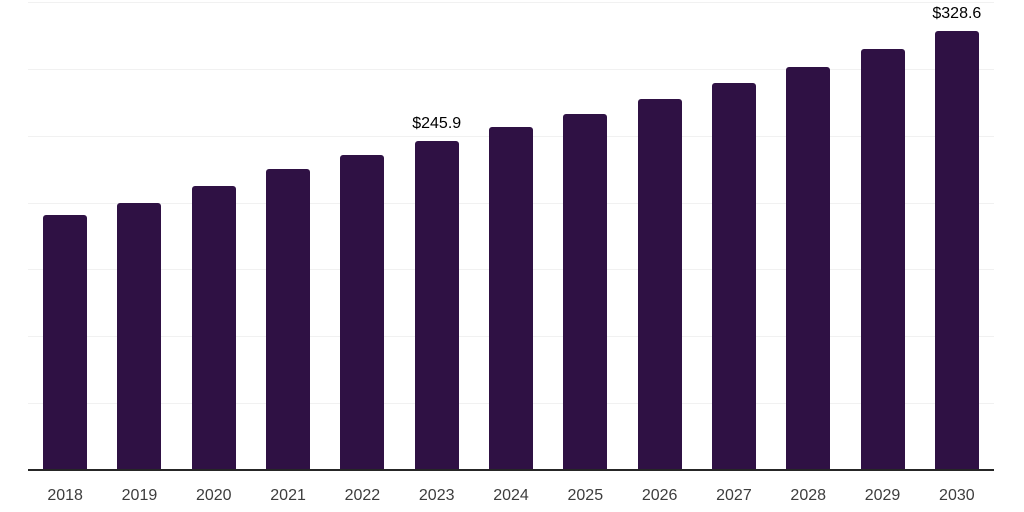 Image resolution: width=1024 pixels, height=512 pixels. Describe the element at coordinates (213, 495) in the screenshot. I see `x-axis-label-2020: 2020` at that location.